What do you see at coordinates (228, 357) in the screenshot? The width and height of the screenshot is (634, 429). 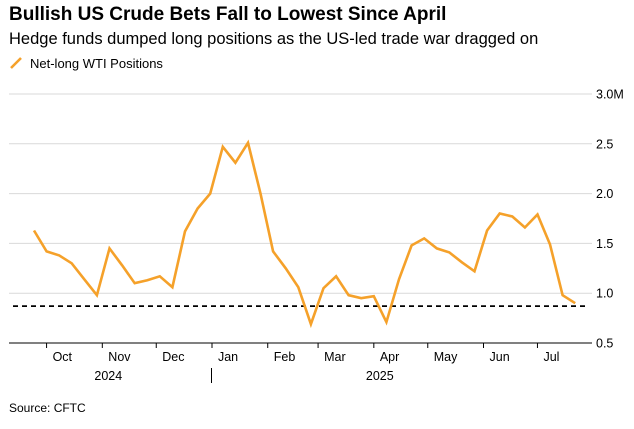 I see `x-tick-label: Jan` at bounding box center [228, 357].